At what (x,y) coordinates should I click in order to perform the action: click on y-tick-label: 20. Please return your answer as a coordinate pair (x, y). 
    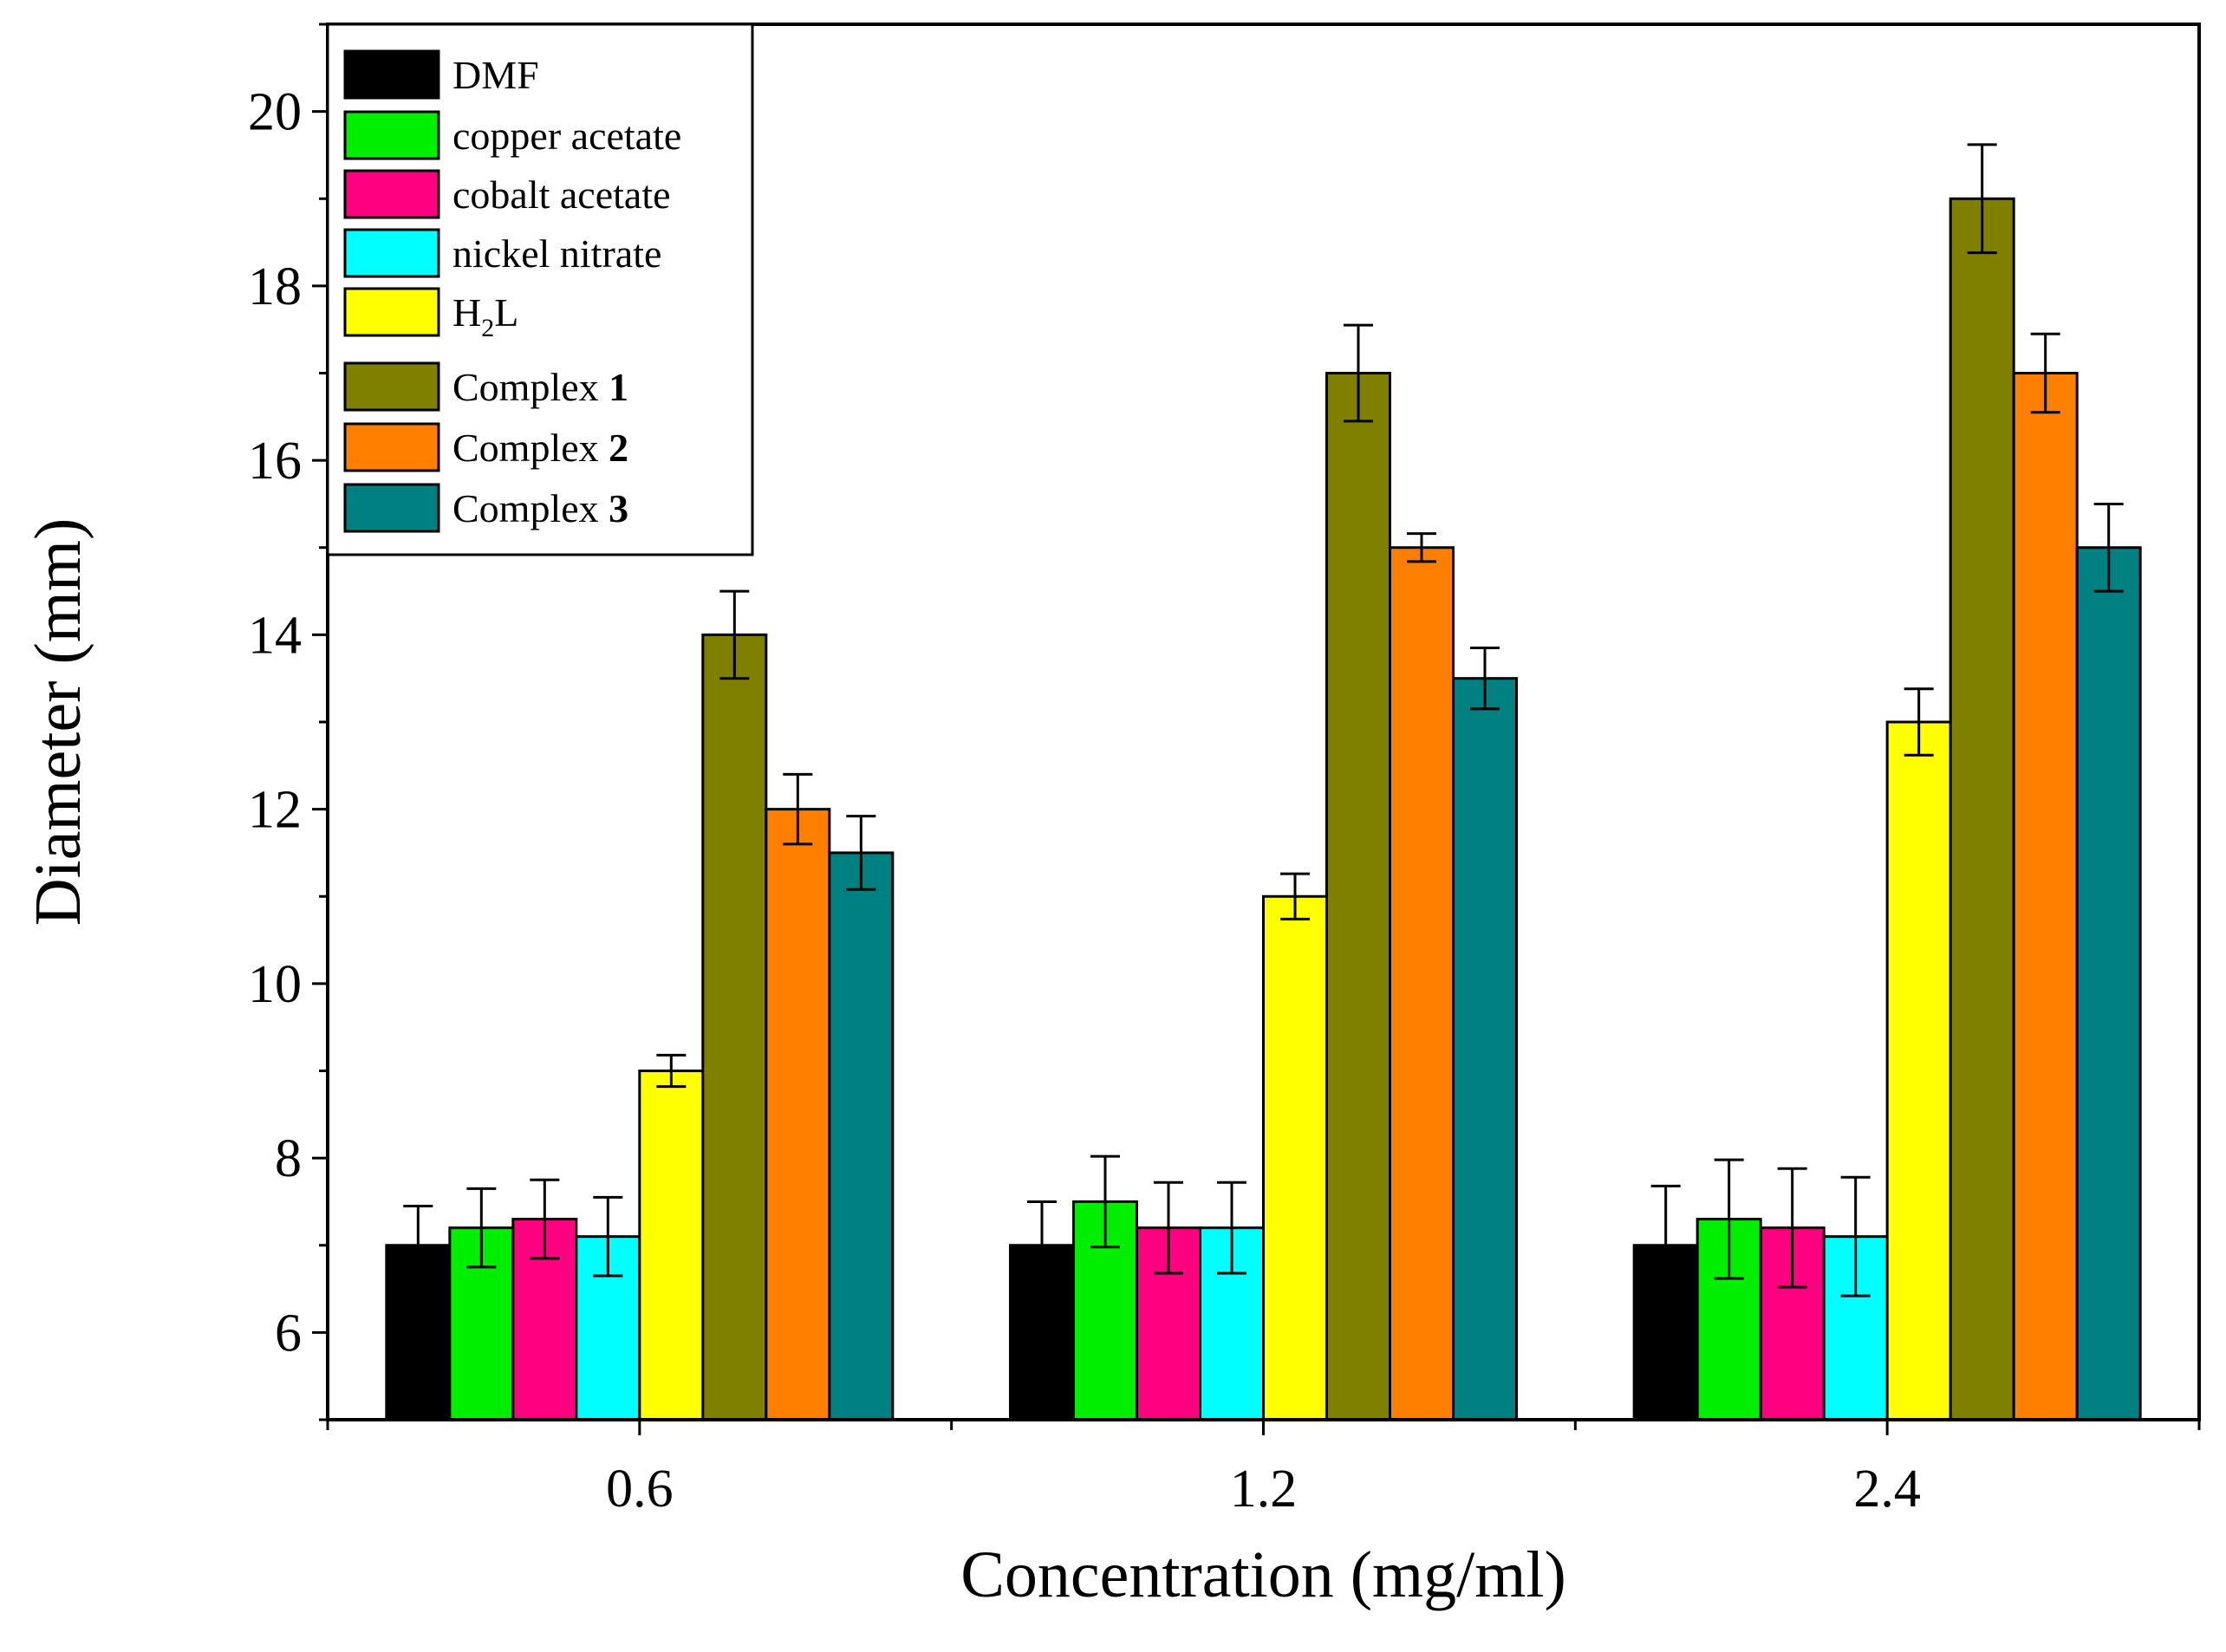
    Looking at the image, I should click on (275, 112).